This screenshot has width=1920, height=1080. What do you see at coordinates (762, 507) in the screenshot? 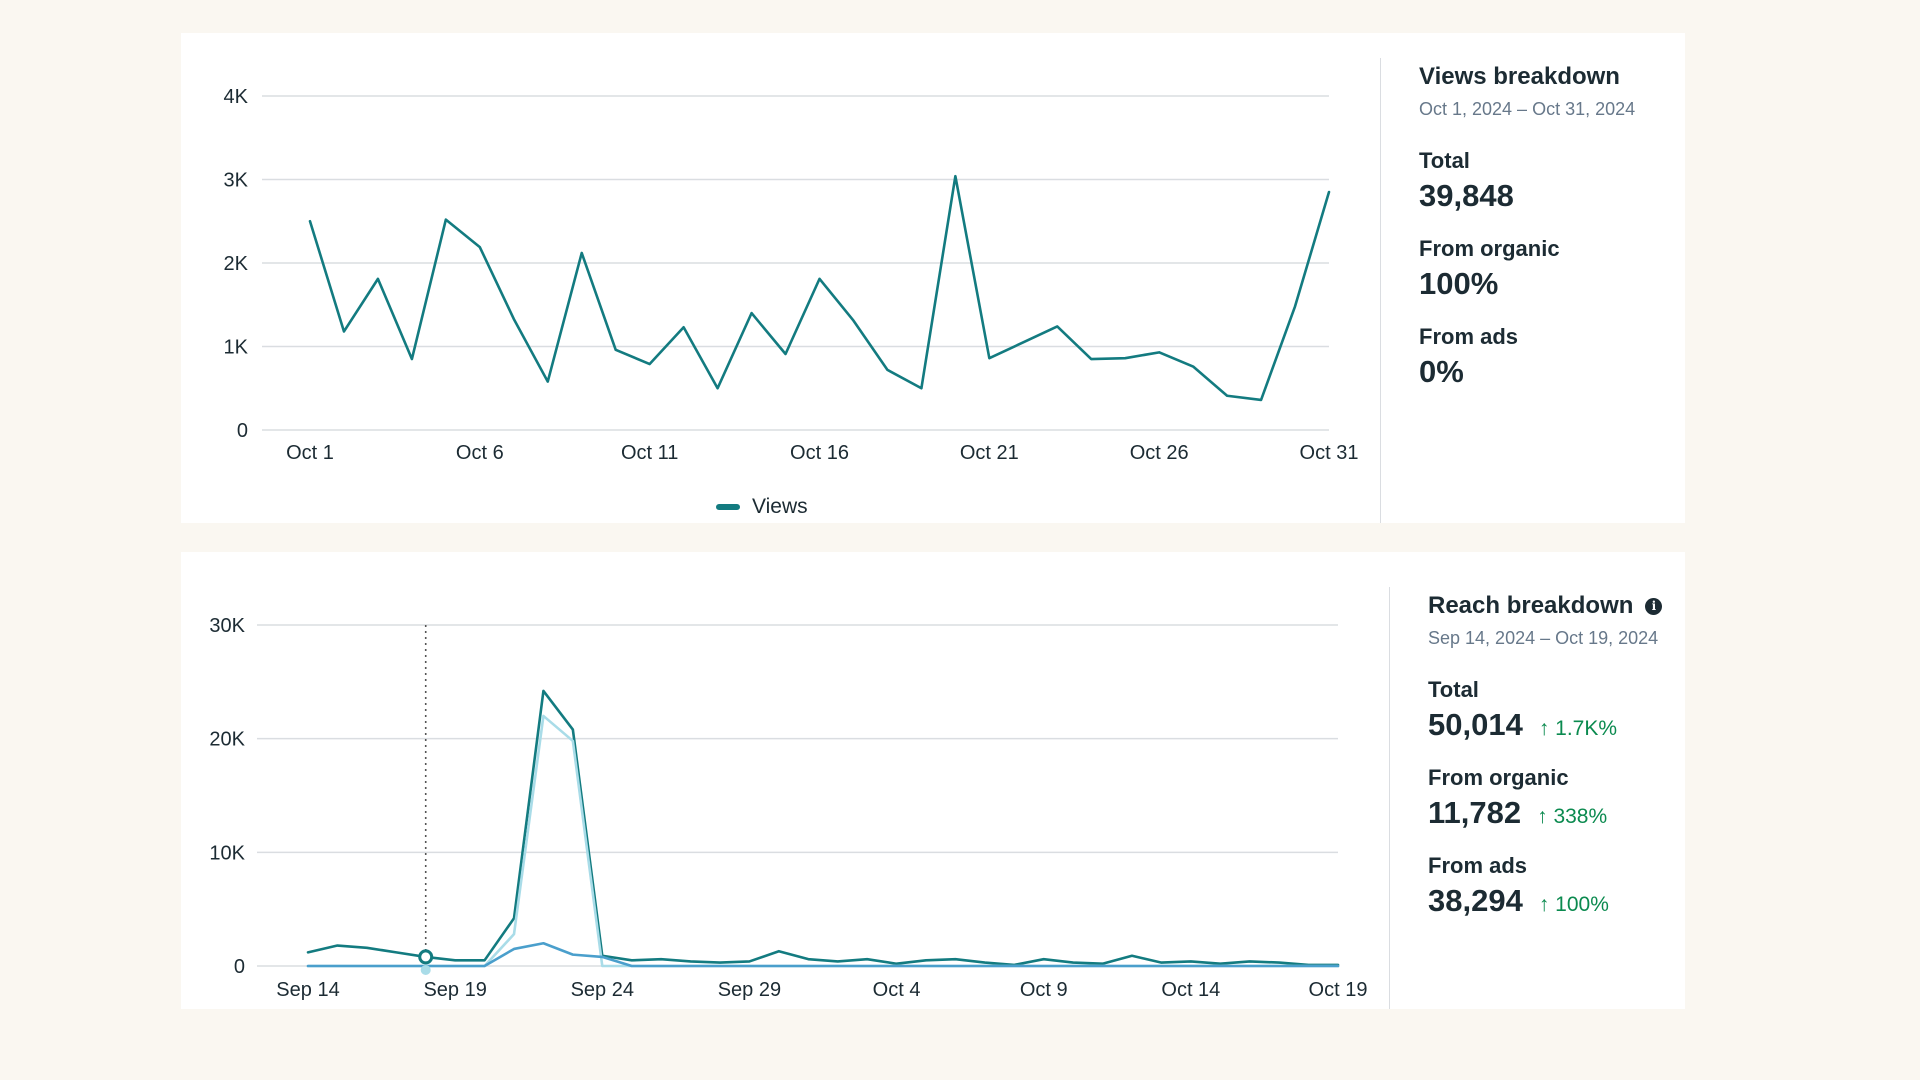
I see `views-legend: Views` at bounding box center [762, 507].